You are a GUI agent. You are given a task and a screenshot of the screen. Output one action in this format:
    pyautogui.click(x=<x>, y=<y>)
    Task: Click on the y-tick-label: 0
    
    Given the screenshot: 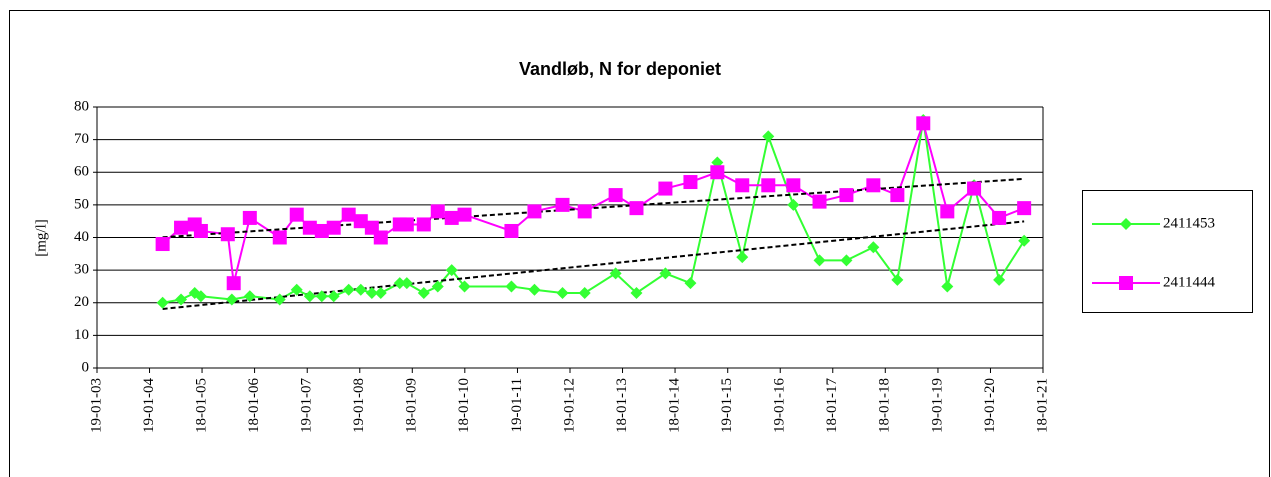 What is the action you would take?
    pyautogui.click(x=86, y=367)
    